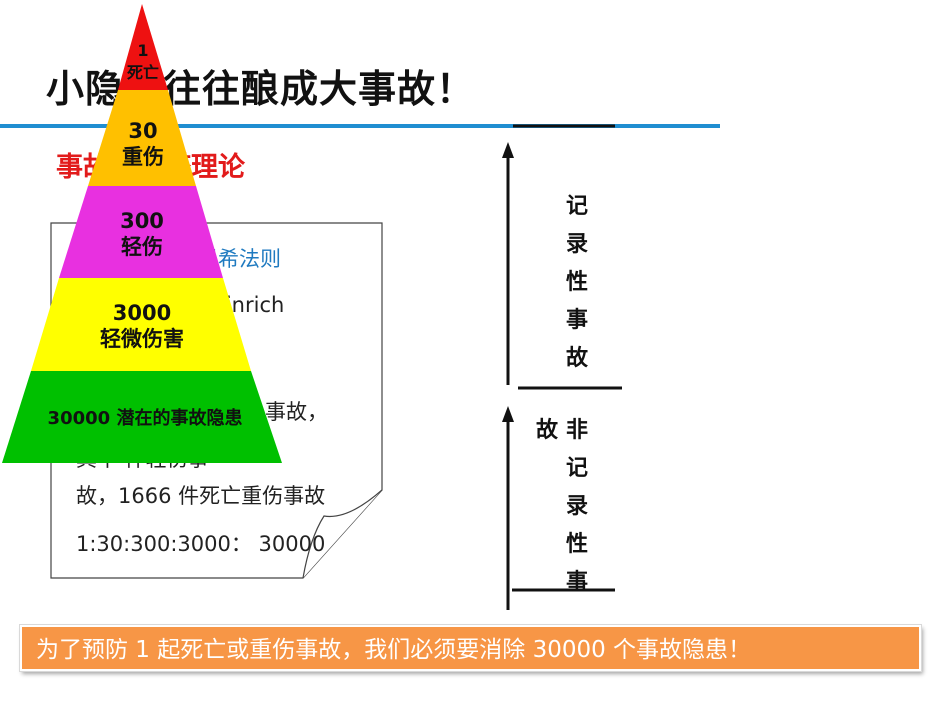 This screenshot has width=950, height=713. I want to click on nonrecordable-char-3: 录, so click(576, 506).